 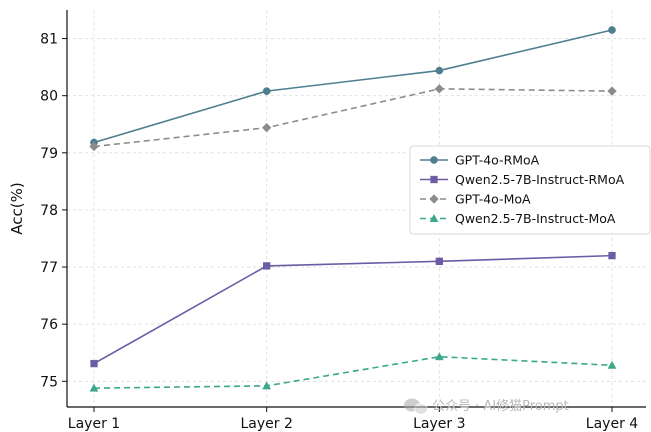 What do you see at coordinates (49, 325) in the screenshot?
I see `y-tick-label: 76` at bounding box center [49, 325].